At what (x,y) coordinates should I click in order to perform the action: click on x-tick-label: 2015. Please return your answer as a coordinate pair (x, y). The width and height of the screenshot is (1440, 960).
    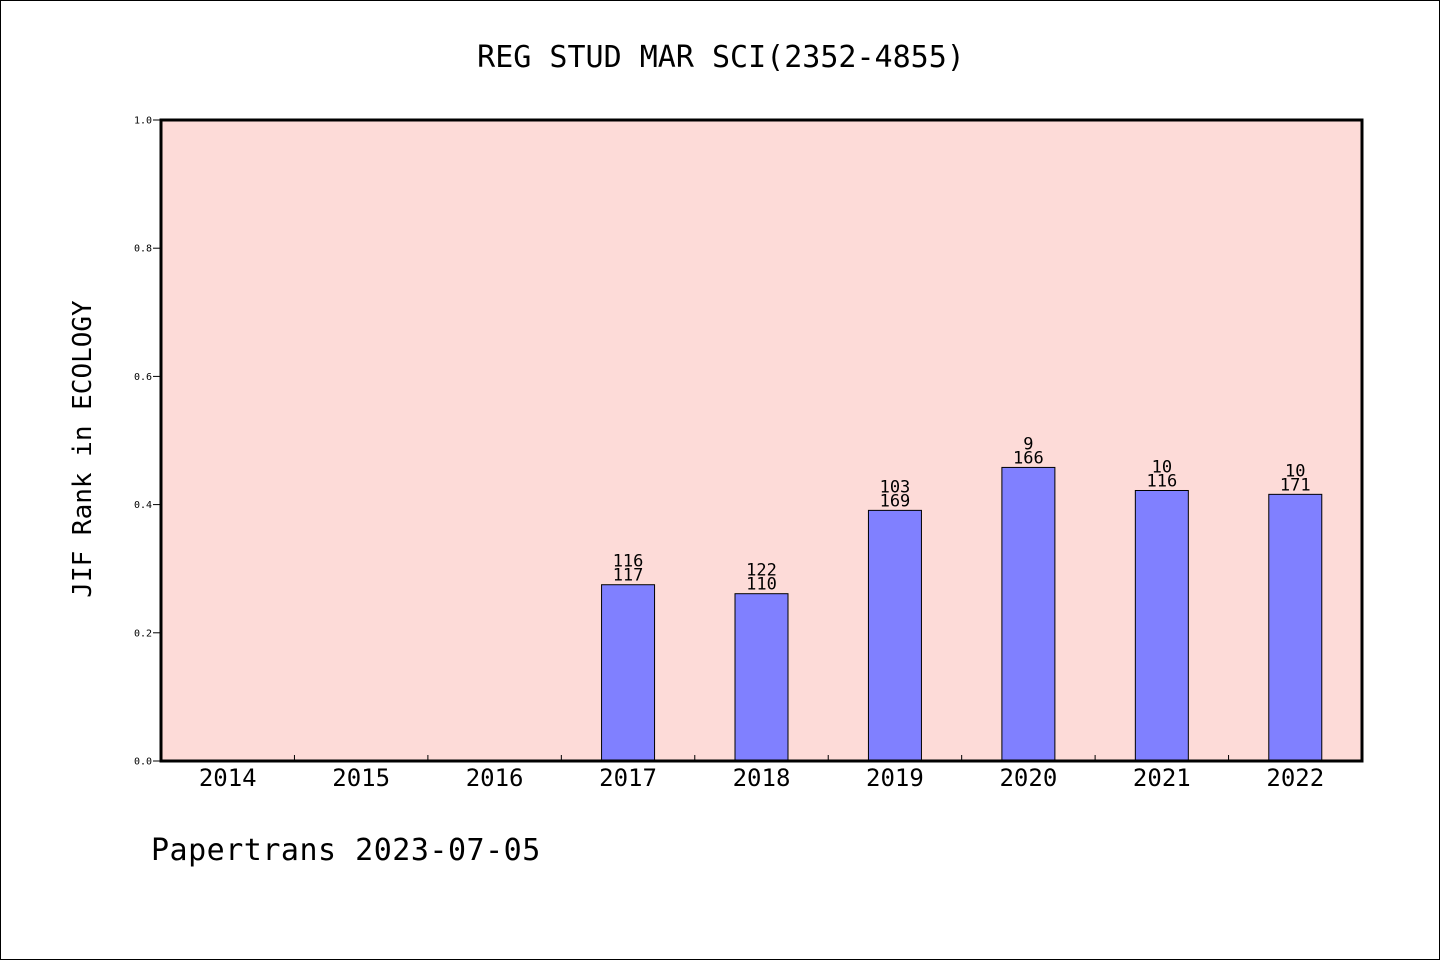
    Looking at the image, I should click on (361, 778).